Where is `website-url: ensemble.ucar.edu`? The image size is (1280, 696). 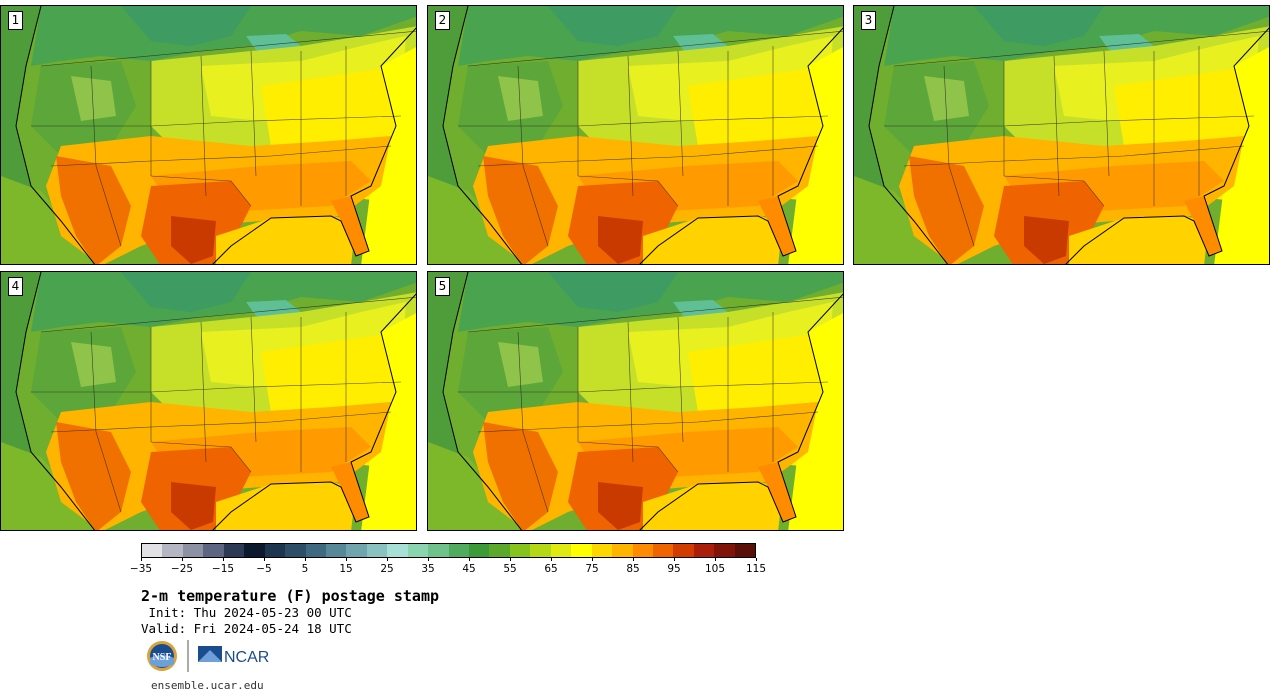
website-url: ensemble.ucar.edu is located at coordinates (207, 685).